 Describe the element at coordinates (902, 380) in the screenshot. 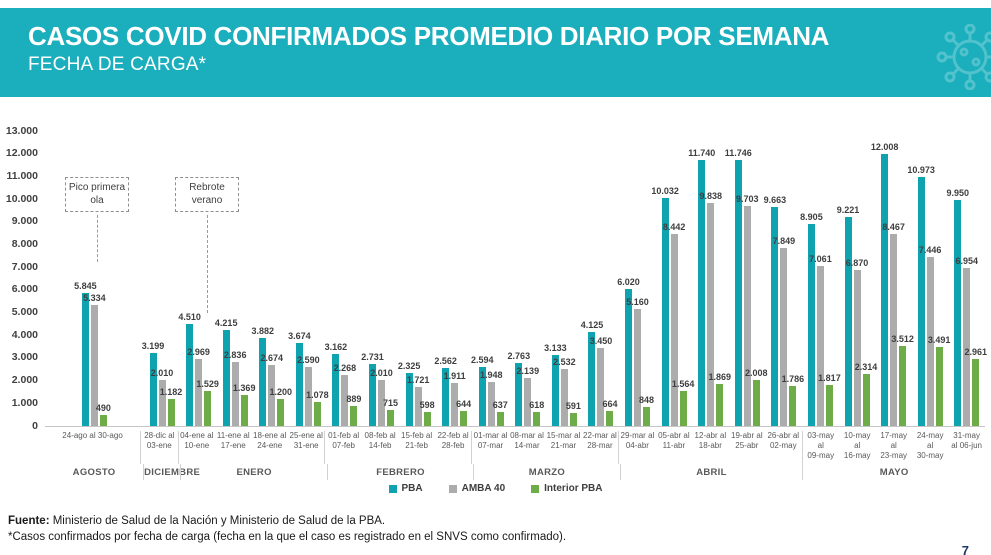

I see `bar-interior-pba: 3.512` at that location.